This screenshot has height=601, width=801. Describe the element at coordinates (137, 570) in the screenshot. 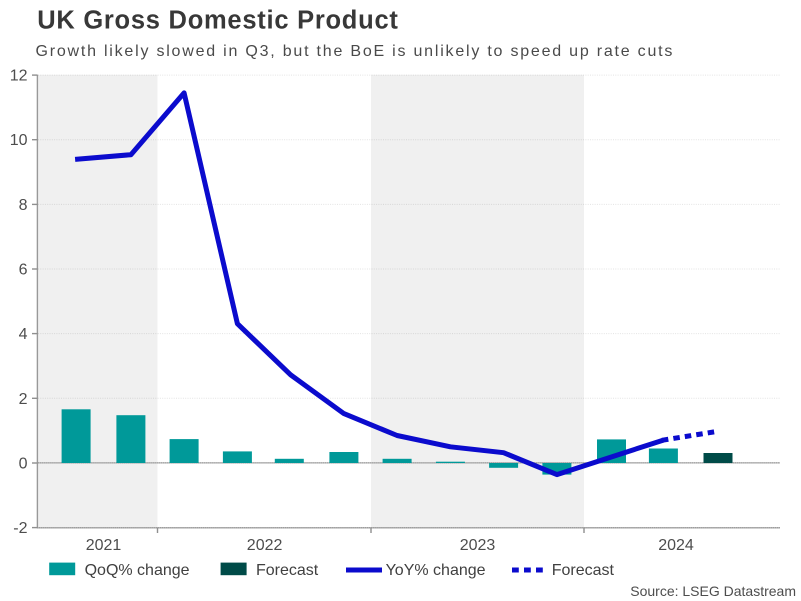

I see `svg-text: QoQ% change` at that location.